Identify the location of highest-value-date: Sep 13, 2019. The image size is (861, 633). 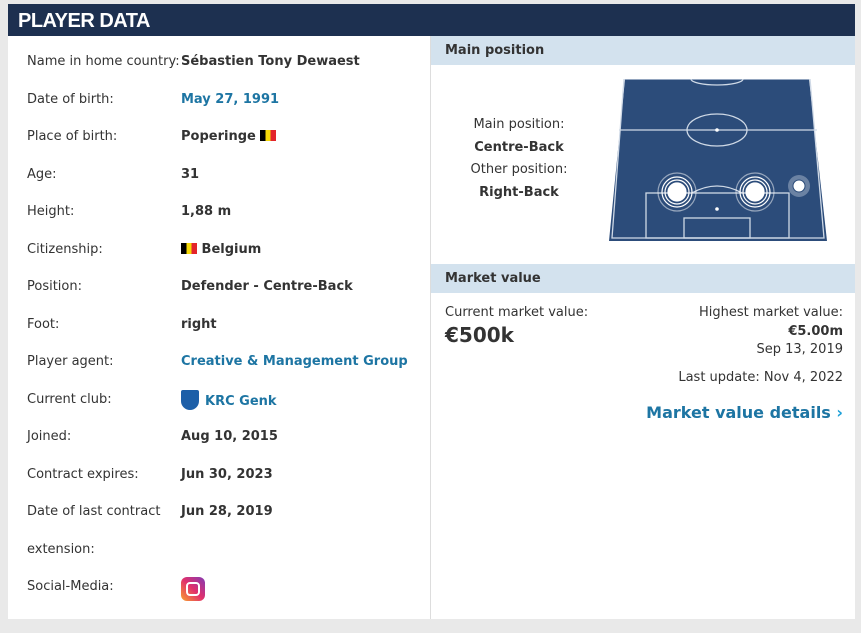
(799, 349).